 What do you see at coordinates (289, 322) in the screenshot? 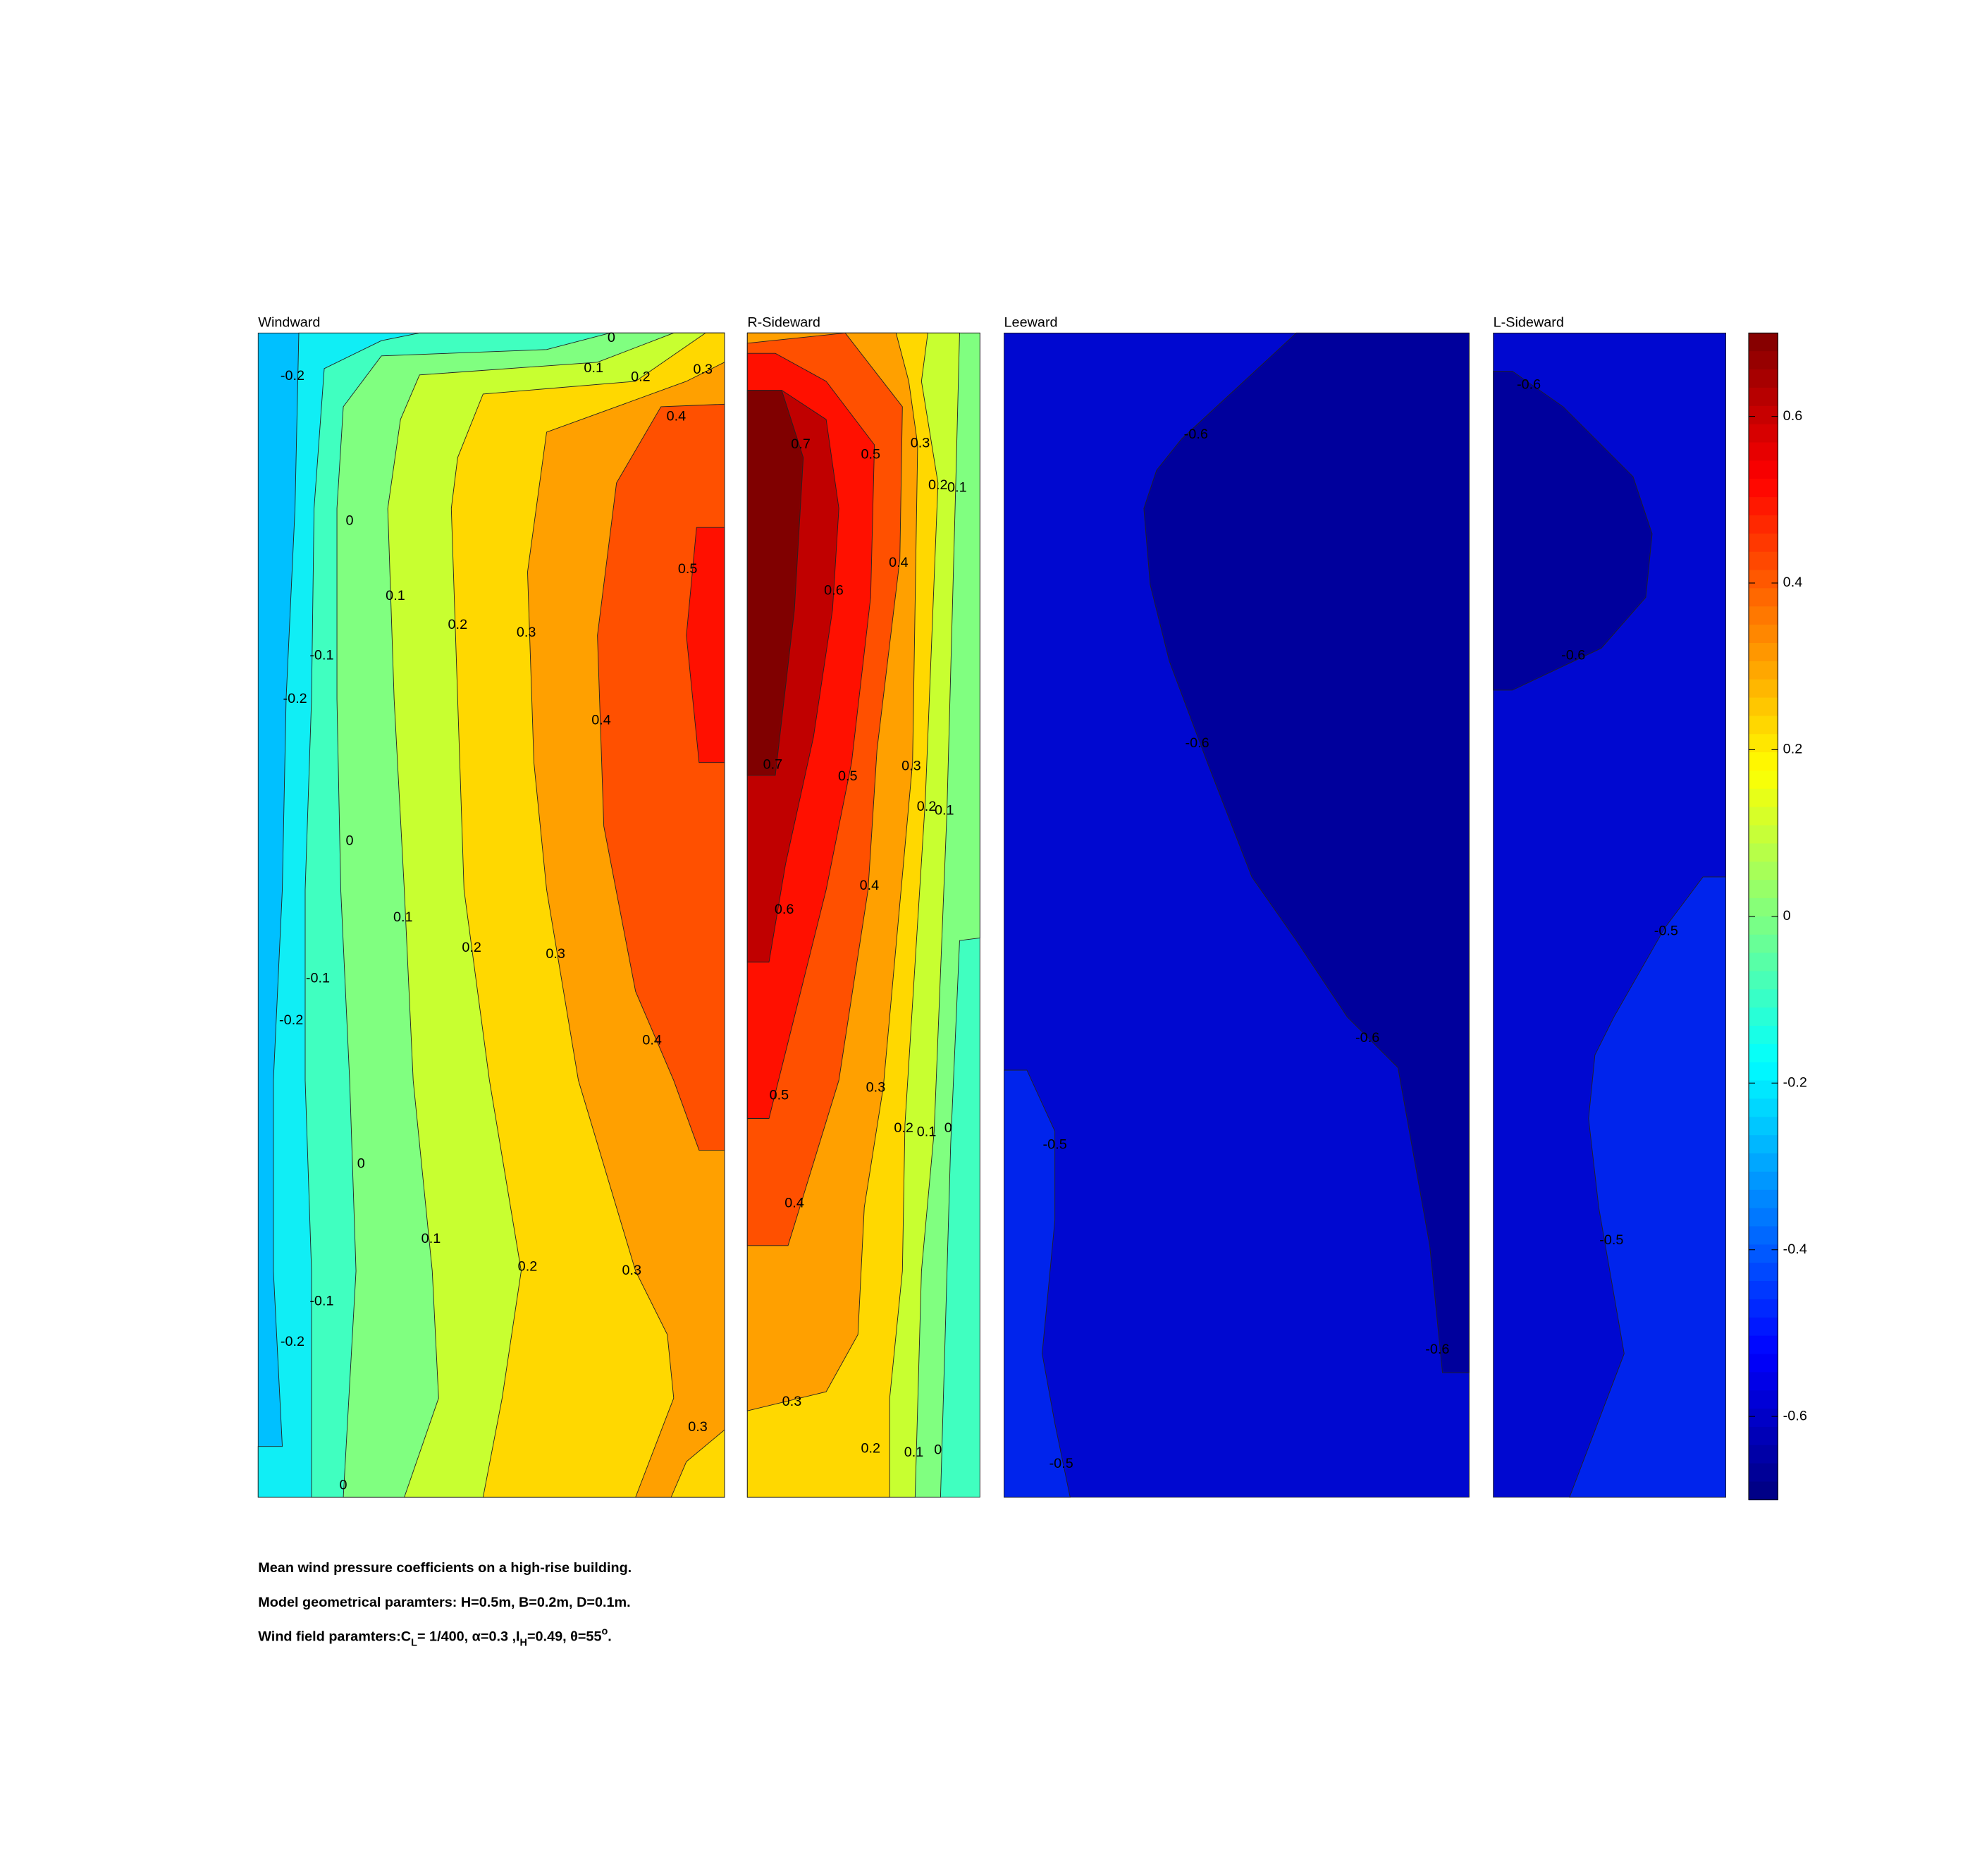
I see `panel-title: Windward` at bounding box center [289, 322].